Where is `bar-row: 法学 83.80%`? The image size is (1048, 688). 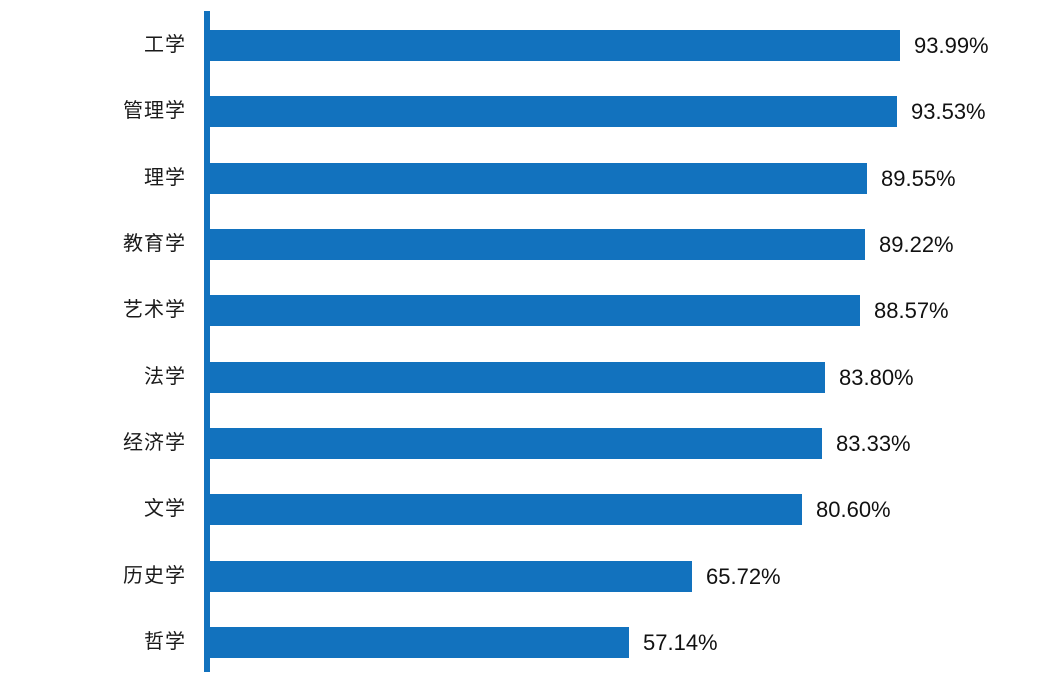
bar-row: 法学 83.80% is located at coordinates (524, 377).